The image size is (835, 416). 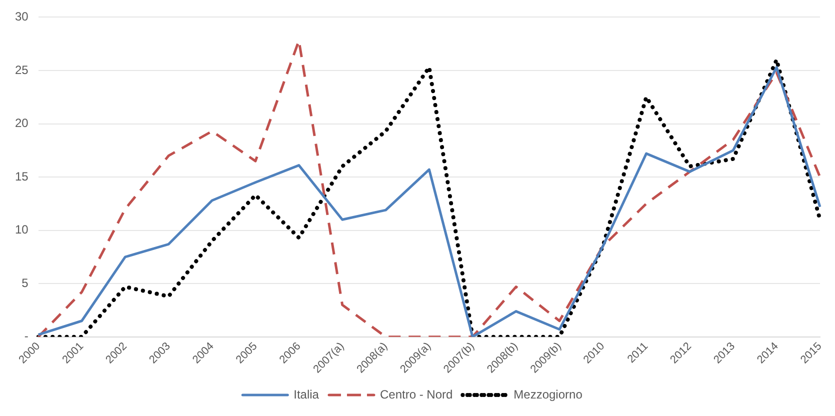 I want to click on y-tick-label: -, so click(x=26, y=336).